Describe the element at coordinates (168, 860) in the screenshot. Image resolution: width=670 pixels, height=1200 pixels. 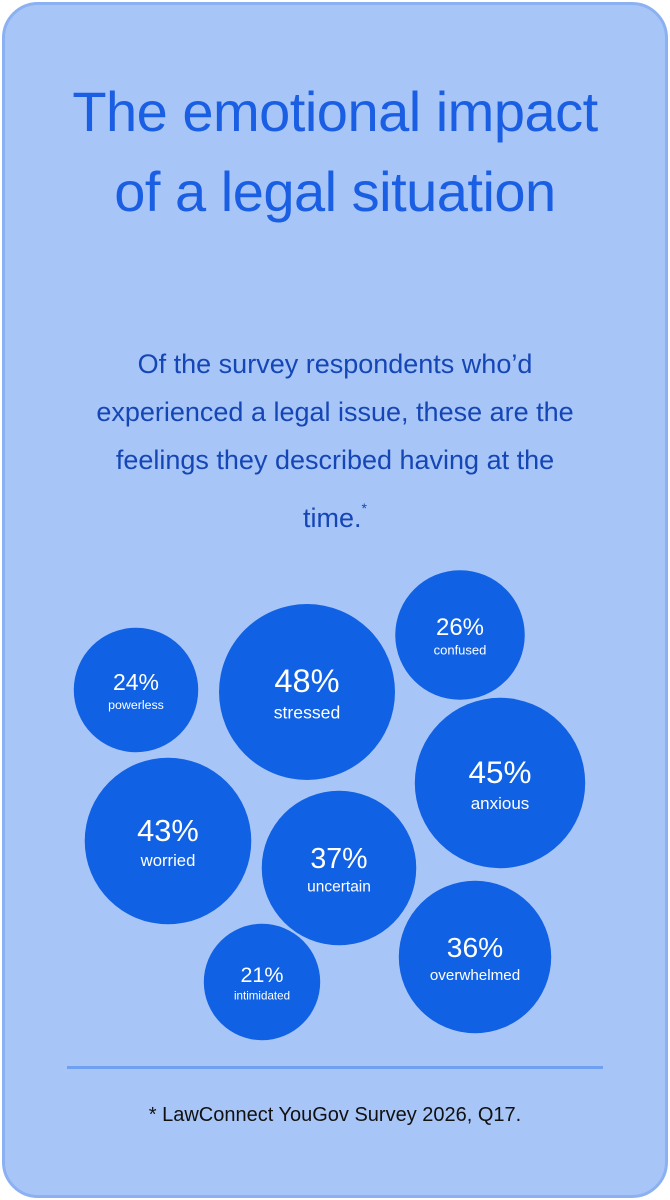
I see `category-label: worried` at that location.